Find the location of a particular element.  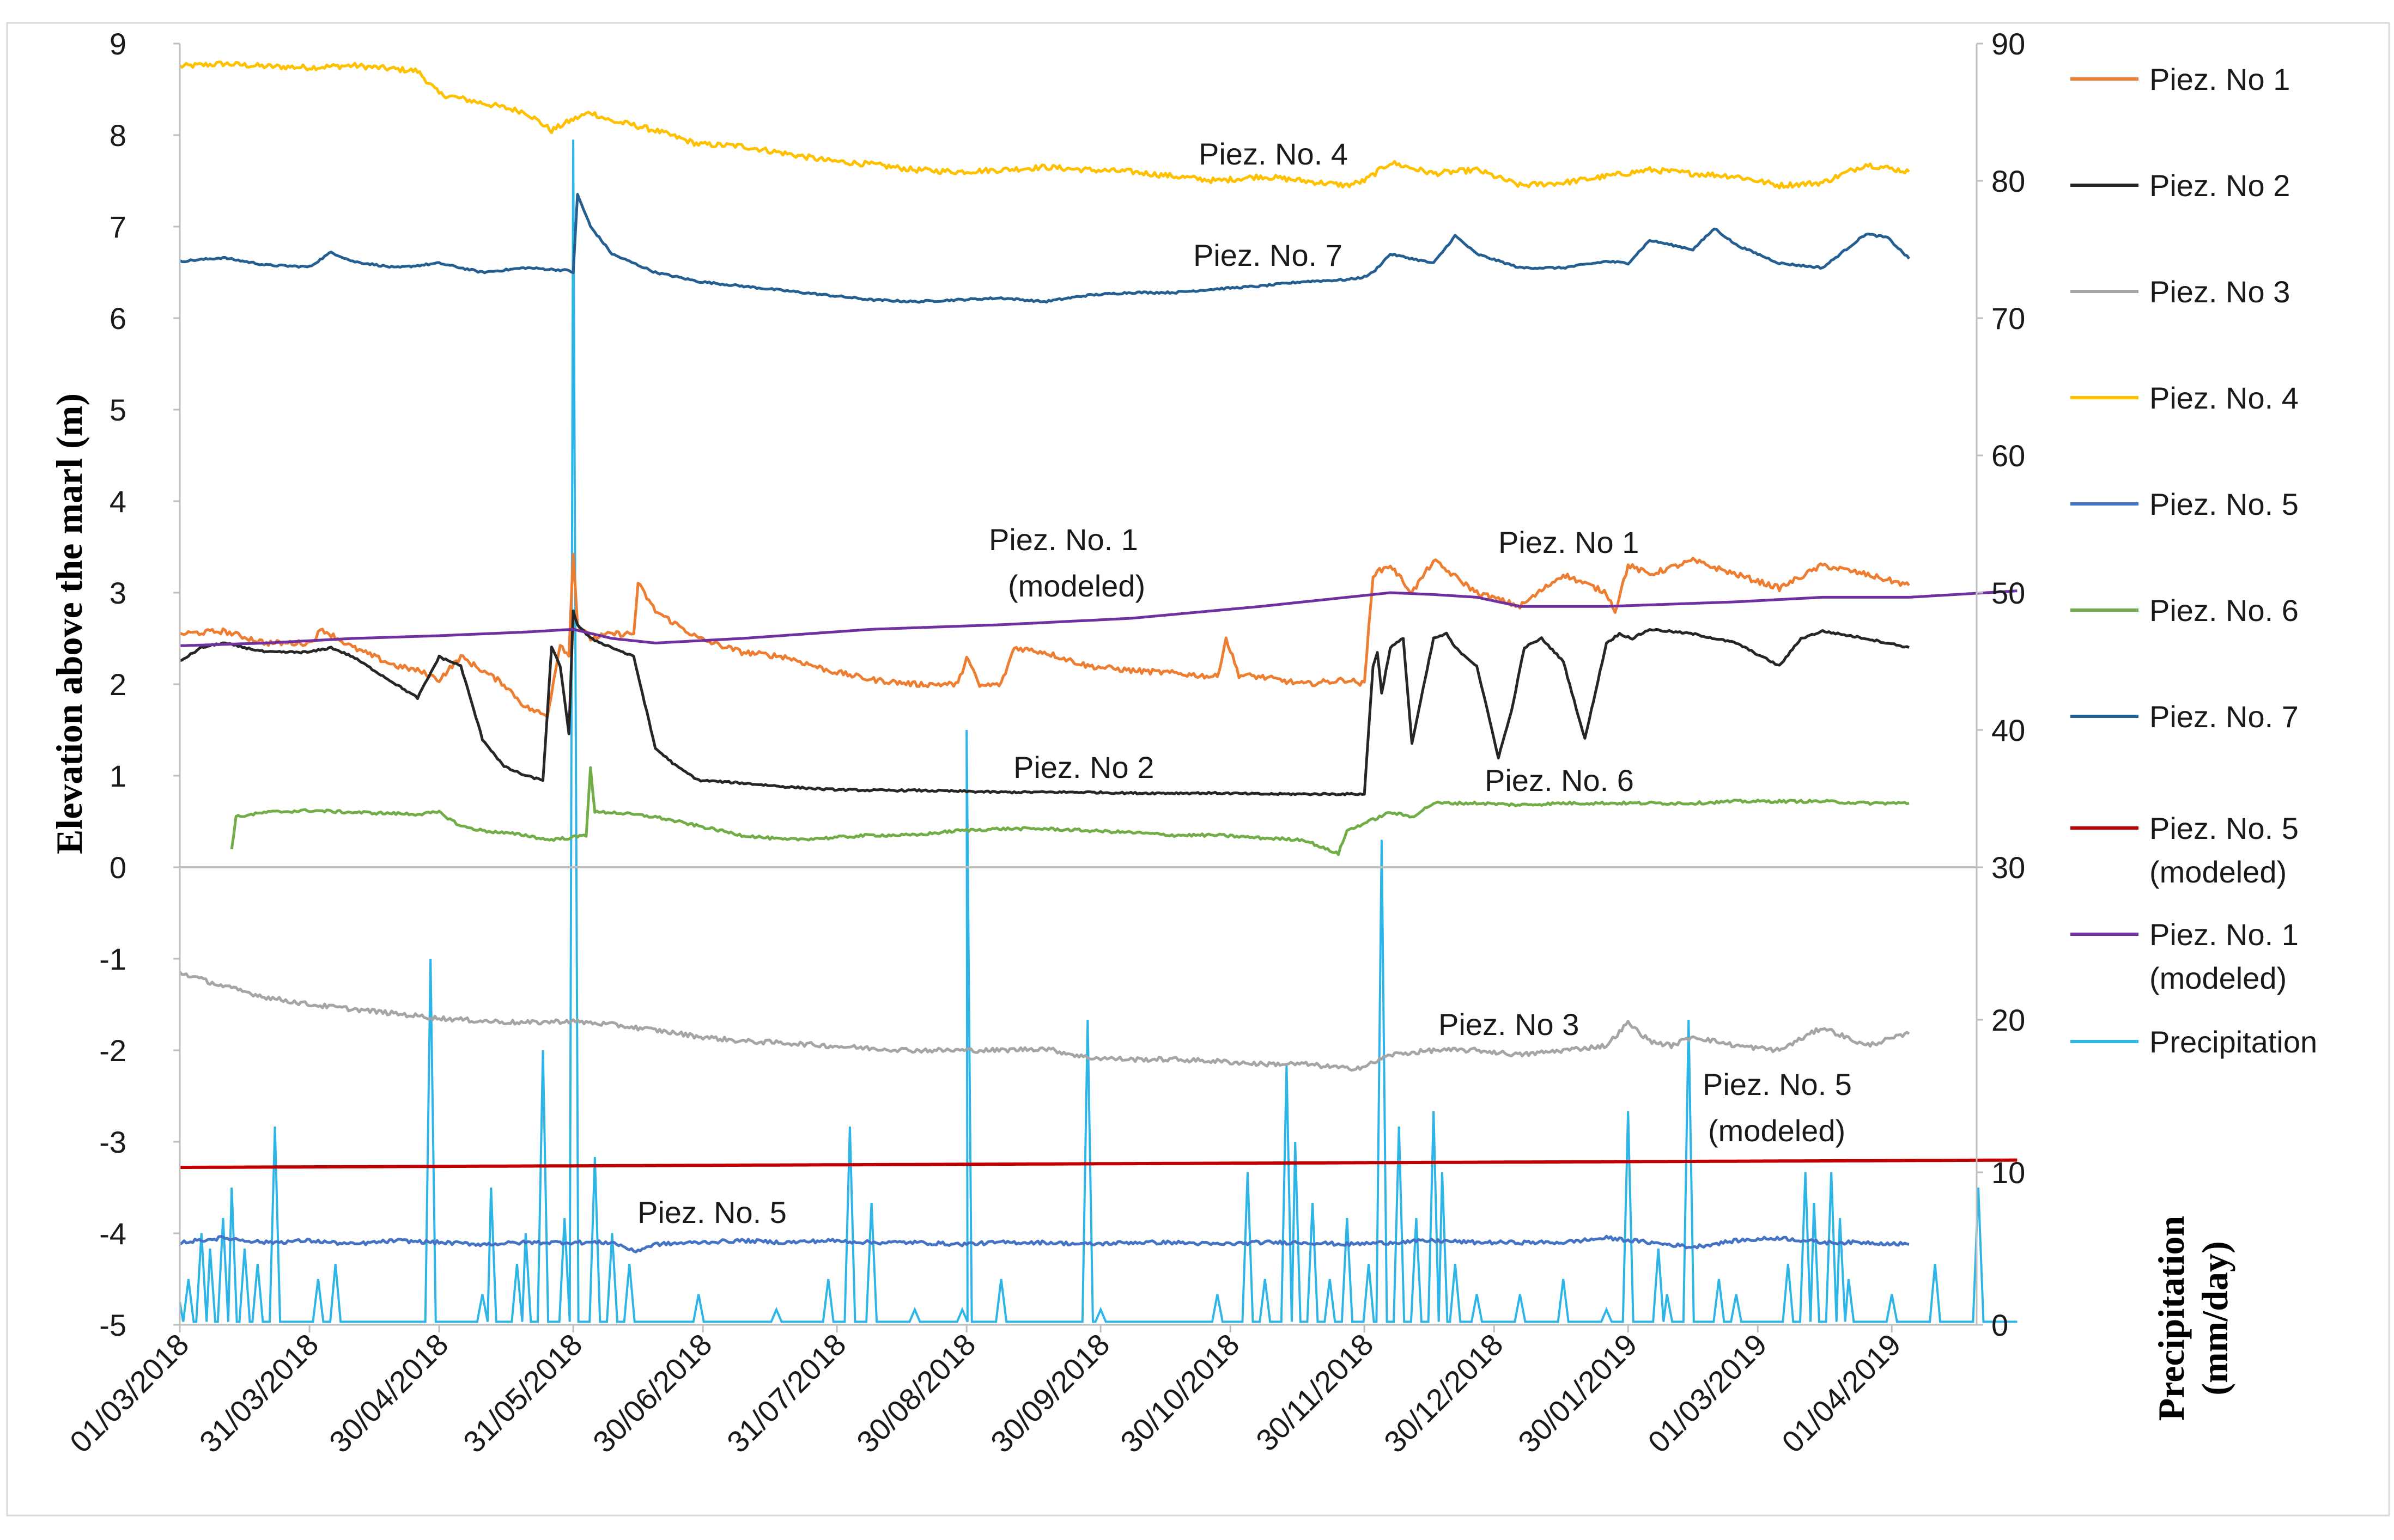

right-tick-label: 20 is located at coordinates (2008, 1020).